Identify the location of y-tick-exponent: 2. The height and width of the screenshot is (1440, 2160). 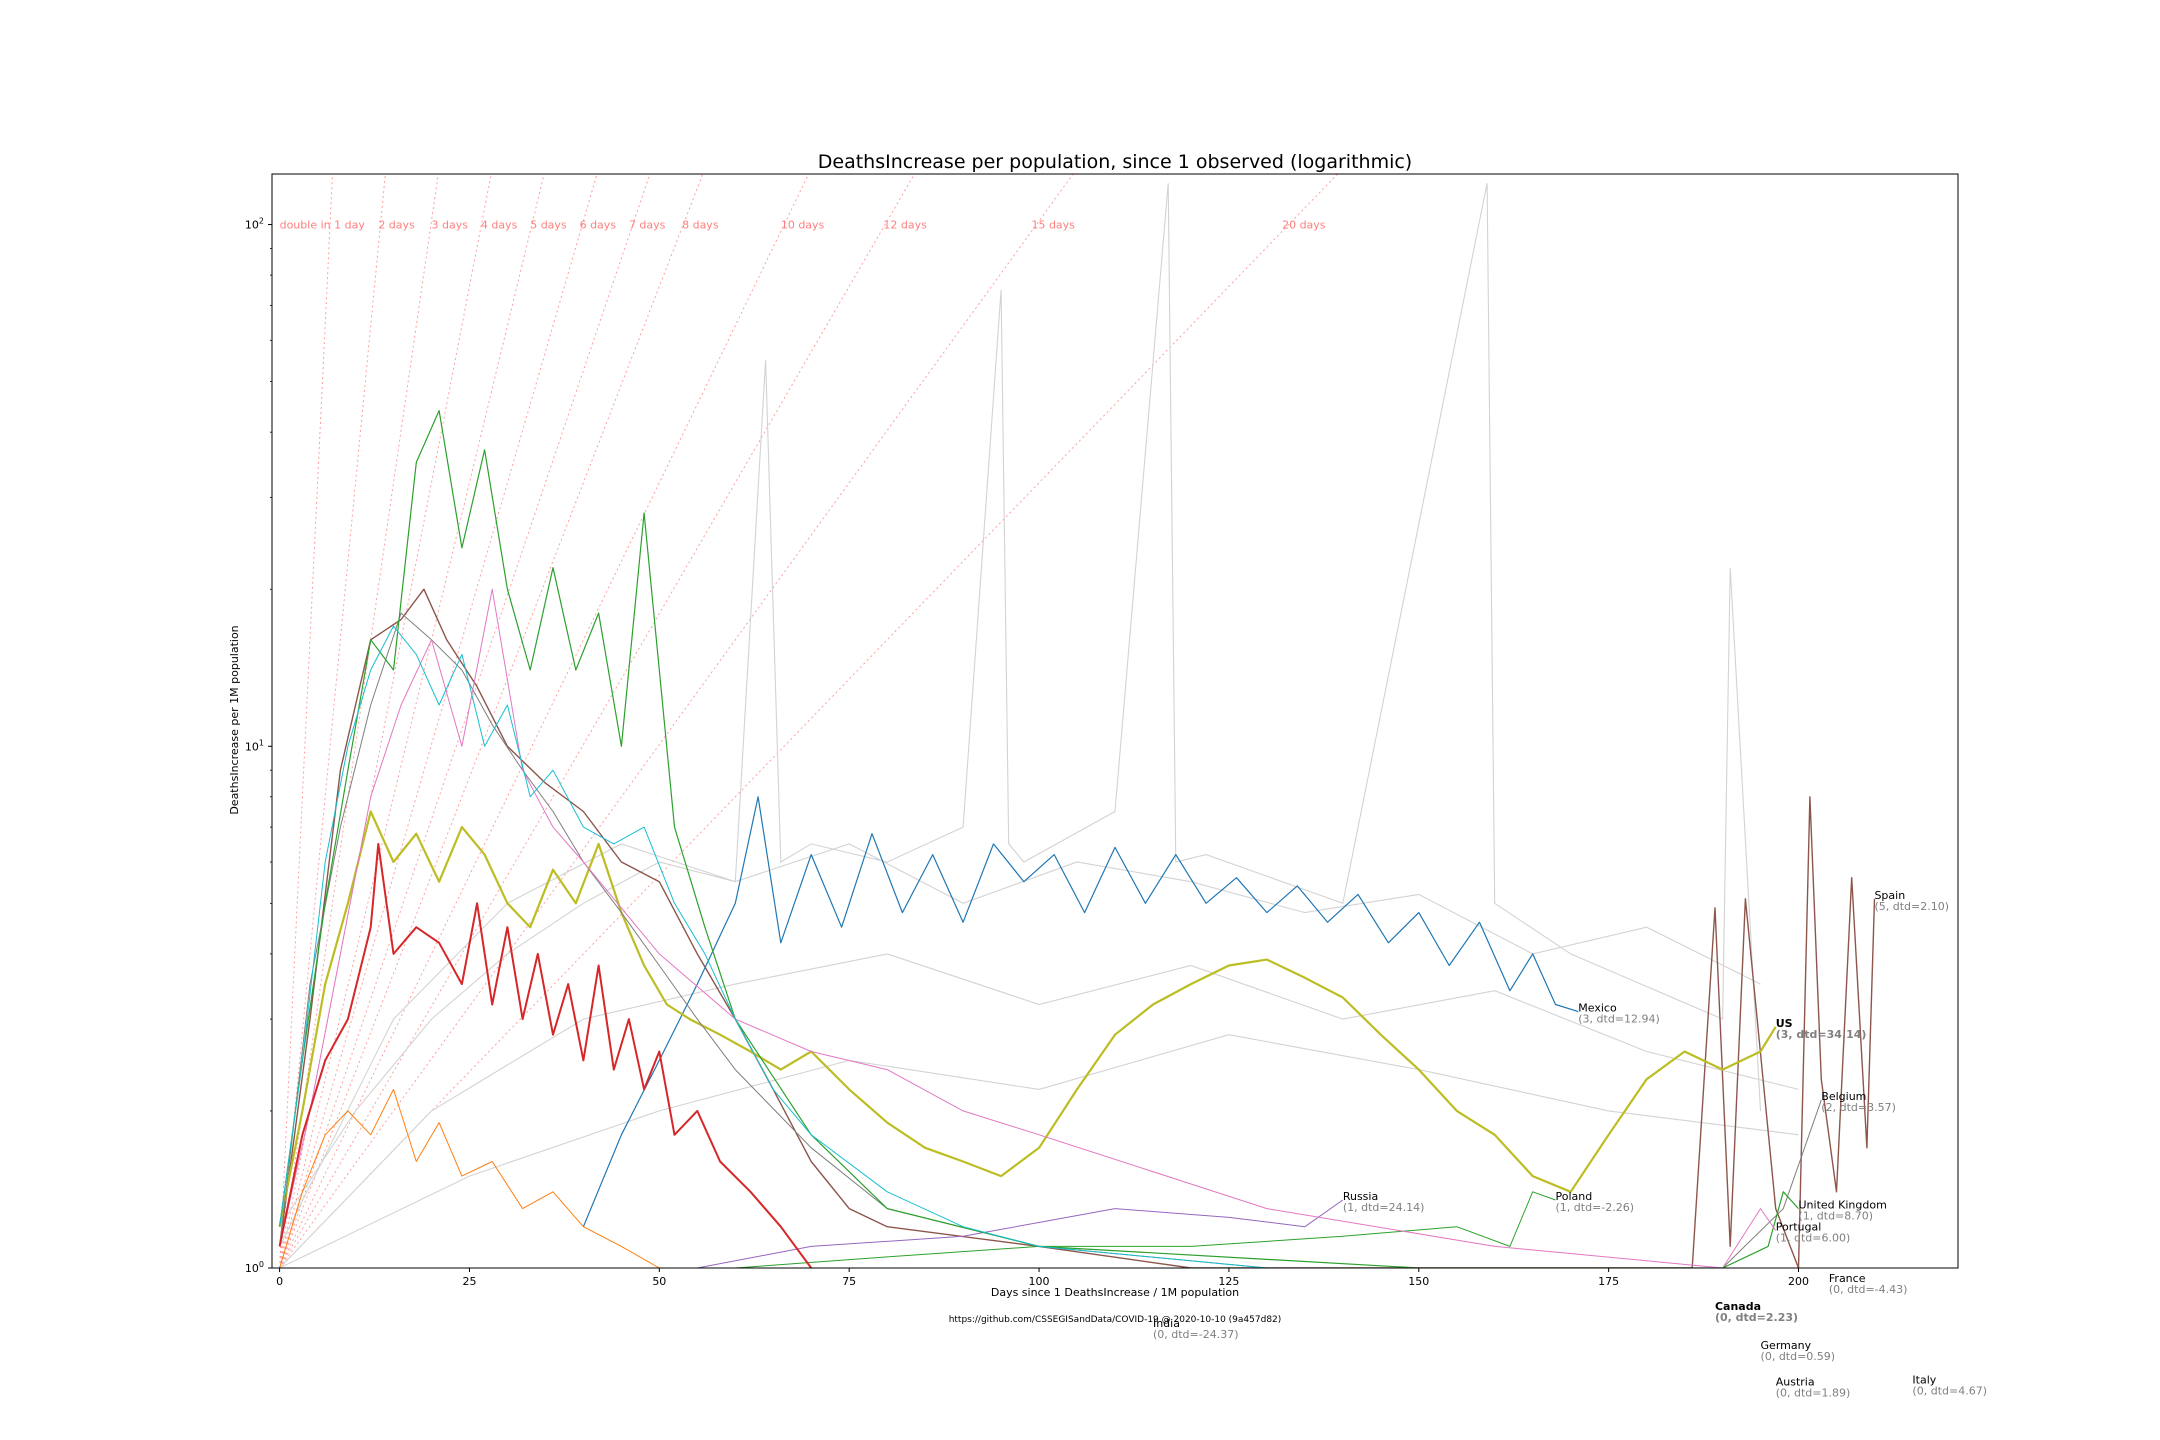
(261, 221).